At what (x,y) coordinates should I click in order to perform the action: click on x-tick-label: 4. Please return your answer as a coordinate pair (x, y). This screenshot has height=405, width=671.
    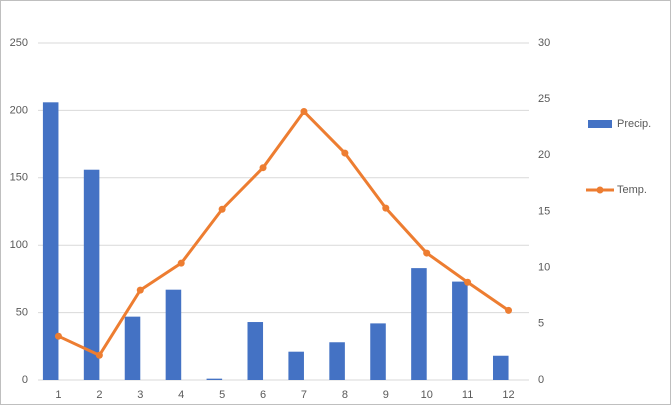
    Looking at the image, I should click on (181, 395).